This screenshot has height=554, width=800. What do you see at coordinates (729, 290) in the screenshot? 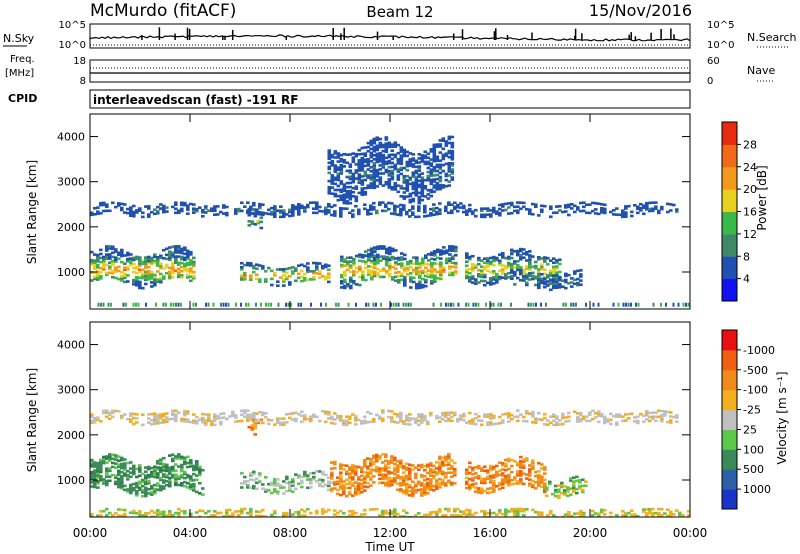
I see `colorbar-swatch` at bounding box center [729, 290].